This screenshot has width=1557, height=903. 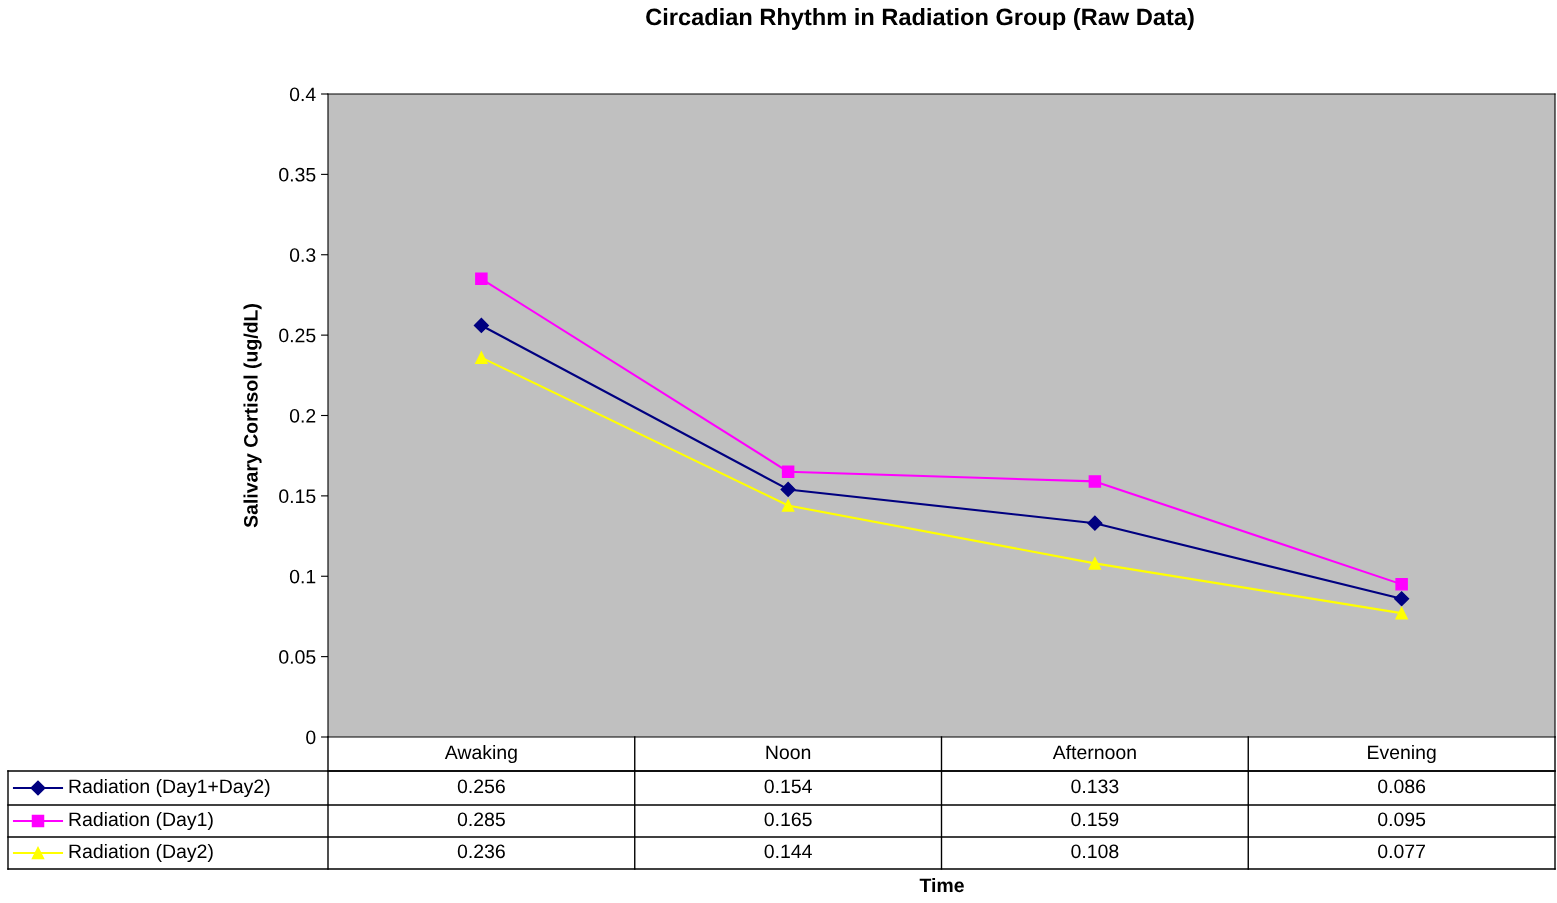 I want to click on data-label: 0.086, so click(x=1402, y=786).